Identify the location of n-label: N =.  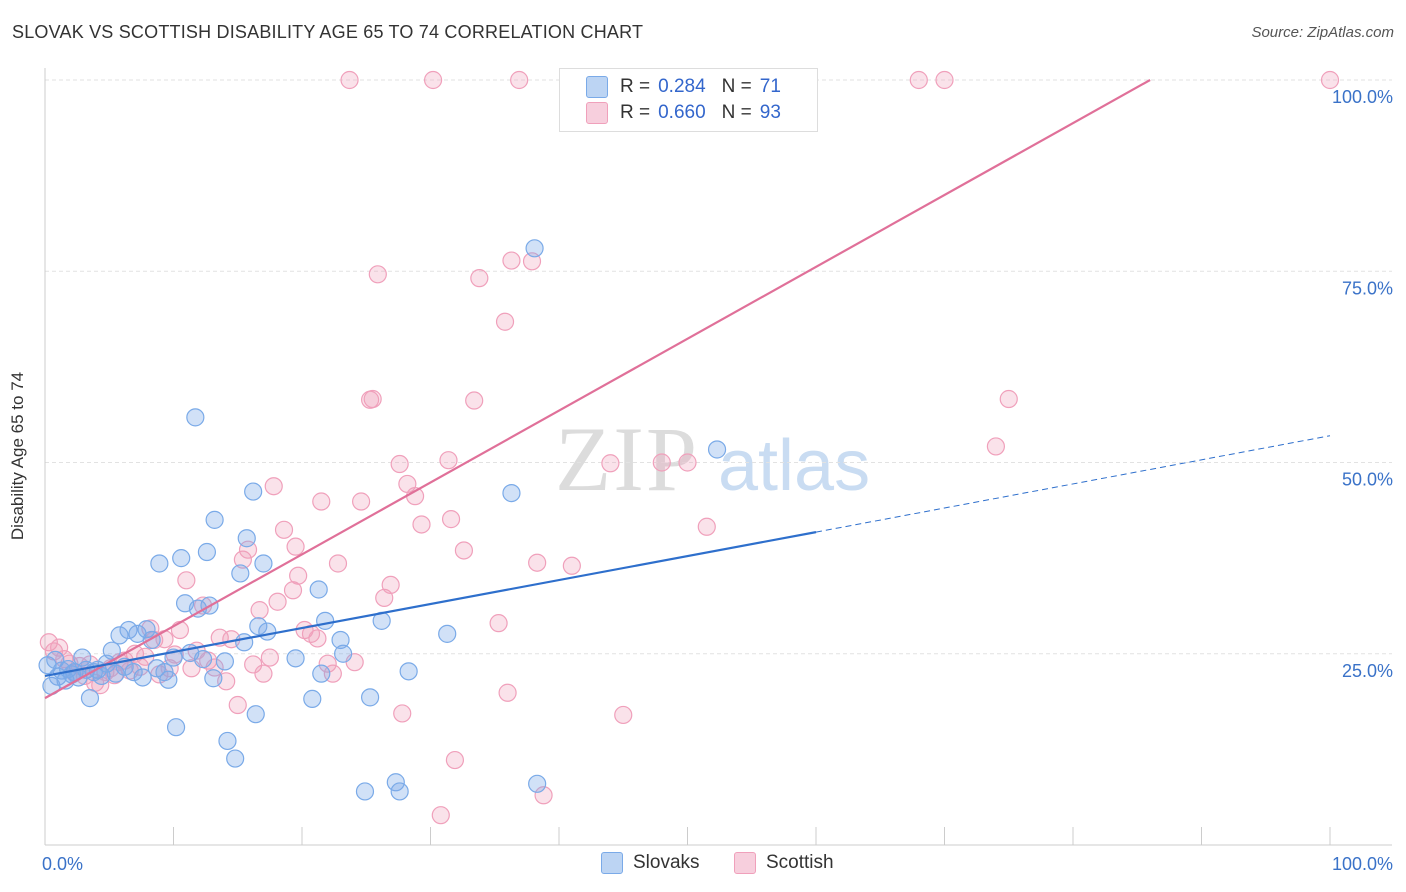
(736, 112).